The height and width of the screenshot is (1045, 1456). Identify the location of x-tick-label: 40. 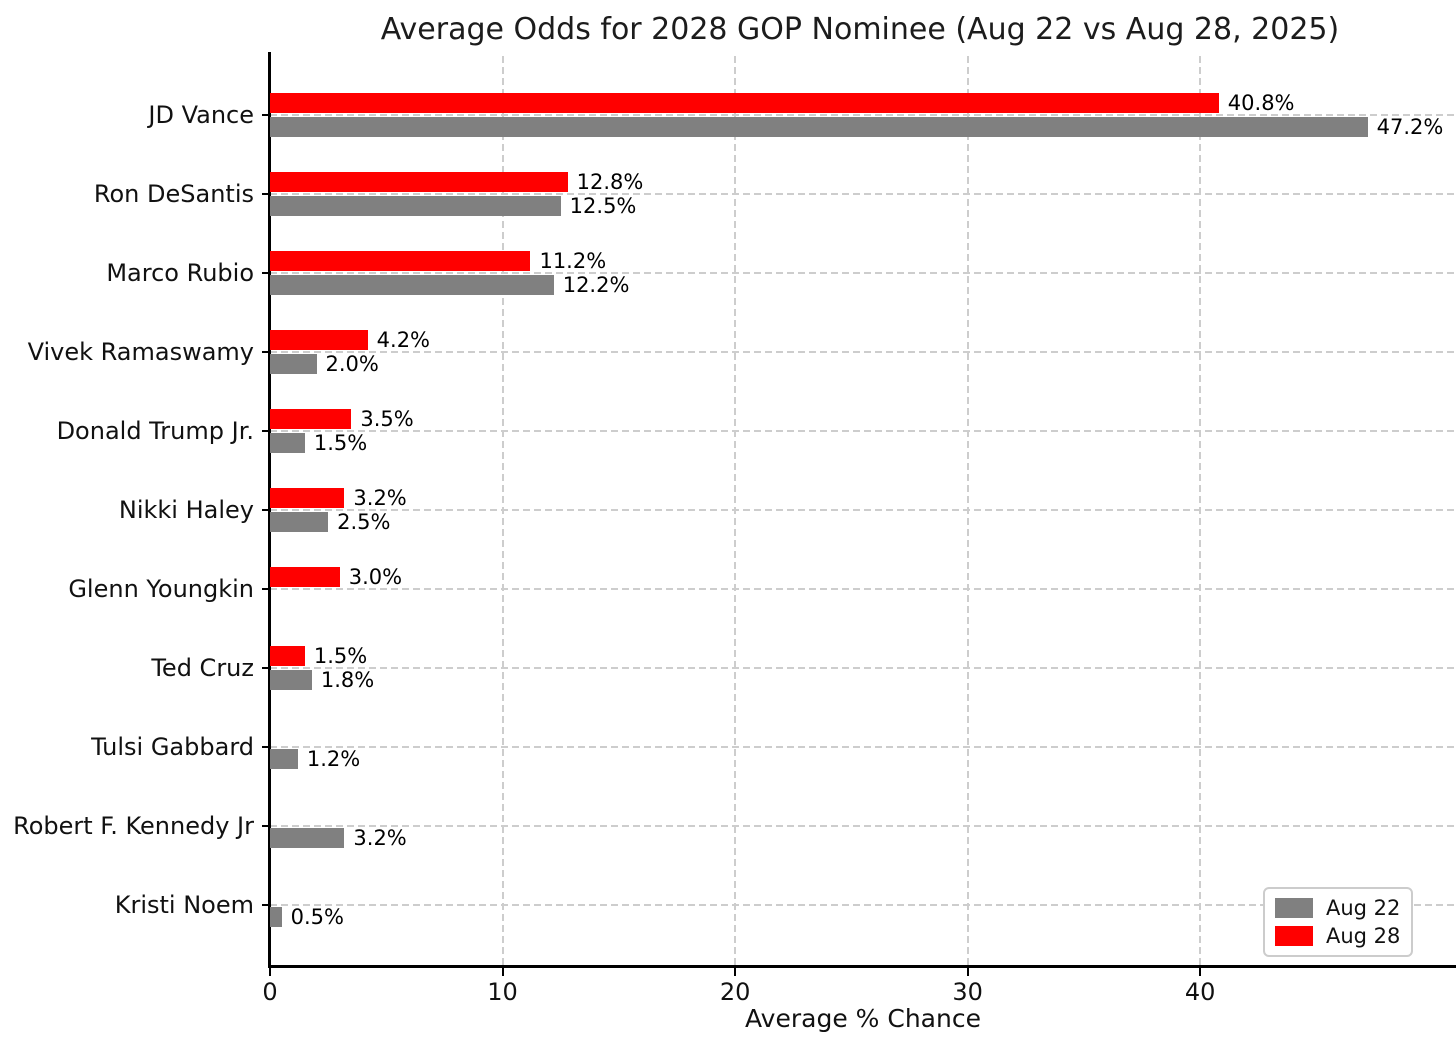
(1200, 992).